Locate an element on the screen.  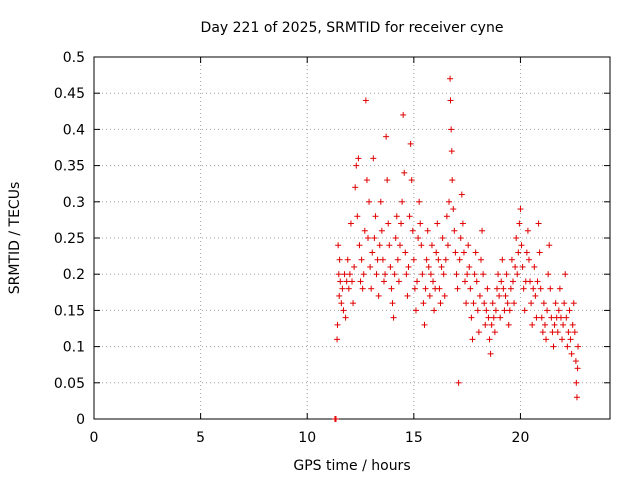
x-tick-label: 5 is located at coordinates (200, 438).